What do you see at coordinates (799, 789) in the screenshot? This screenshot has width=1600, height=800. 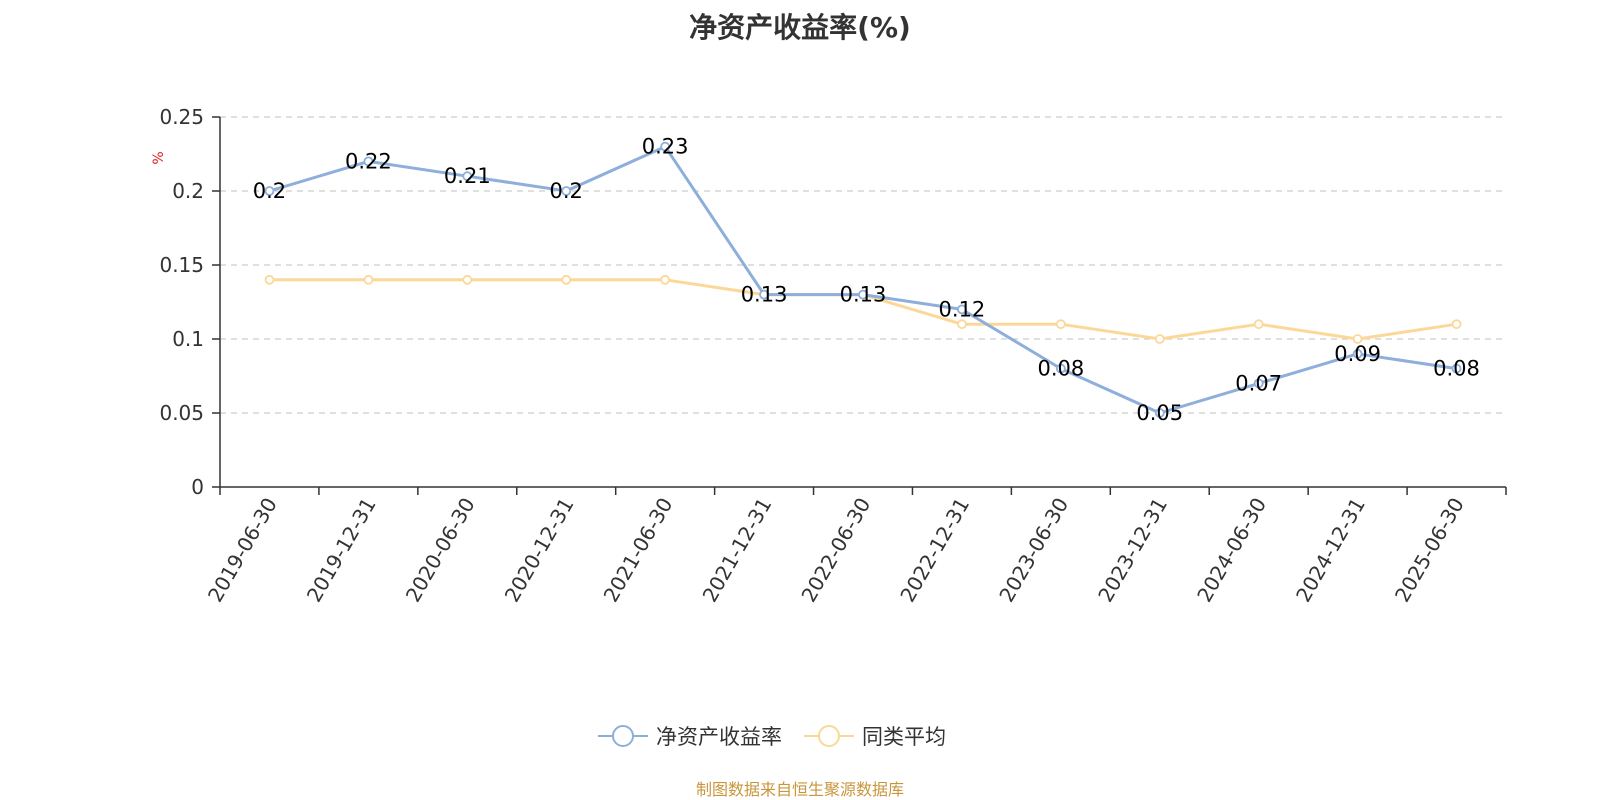 I see `source-note: 制图数据来自恒生聚源数据库` at bounding box center [799, 789].